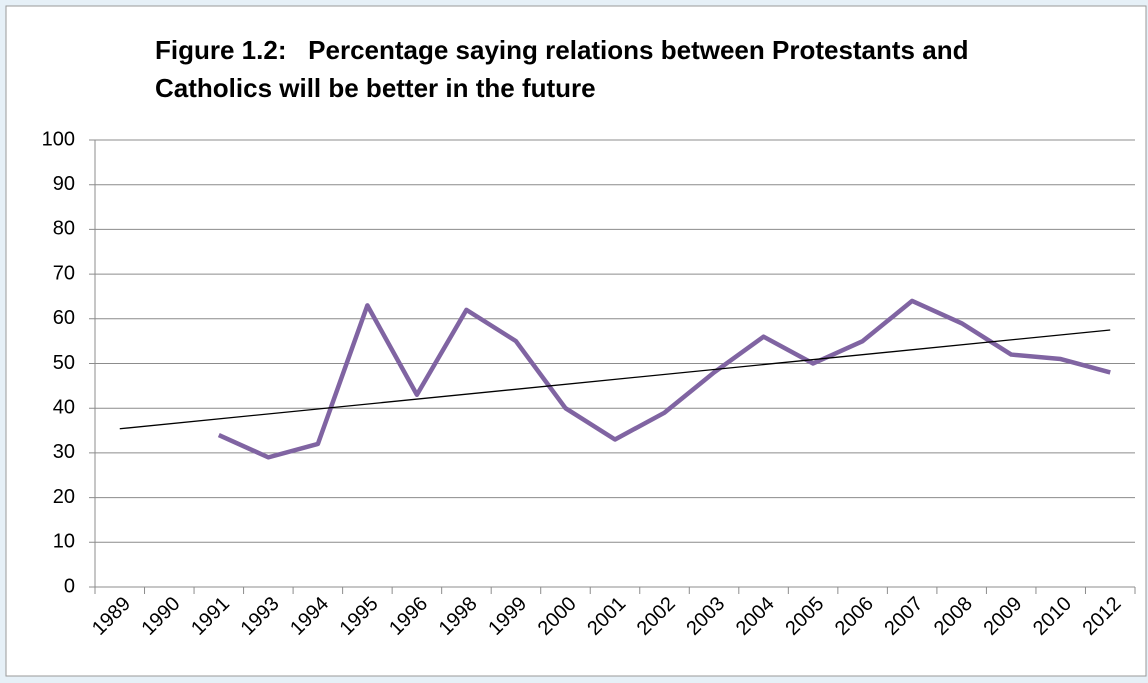 The image size is (1148, 683). I want to click on trend-line, so click(615, 379).